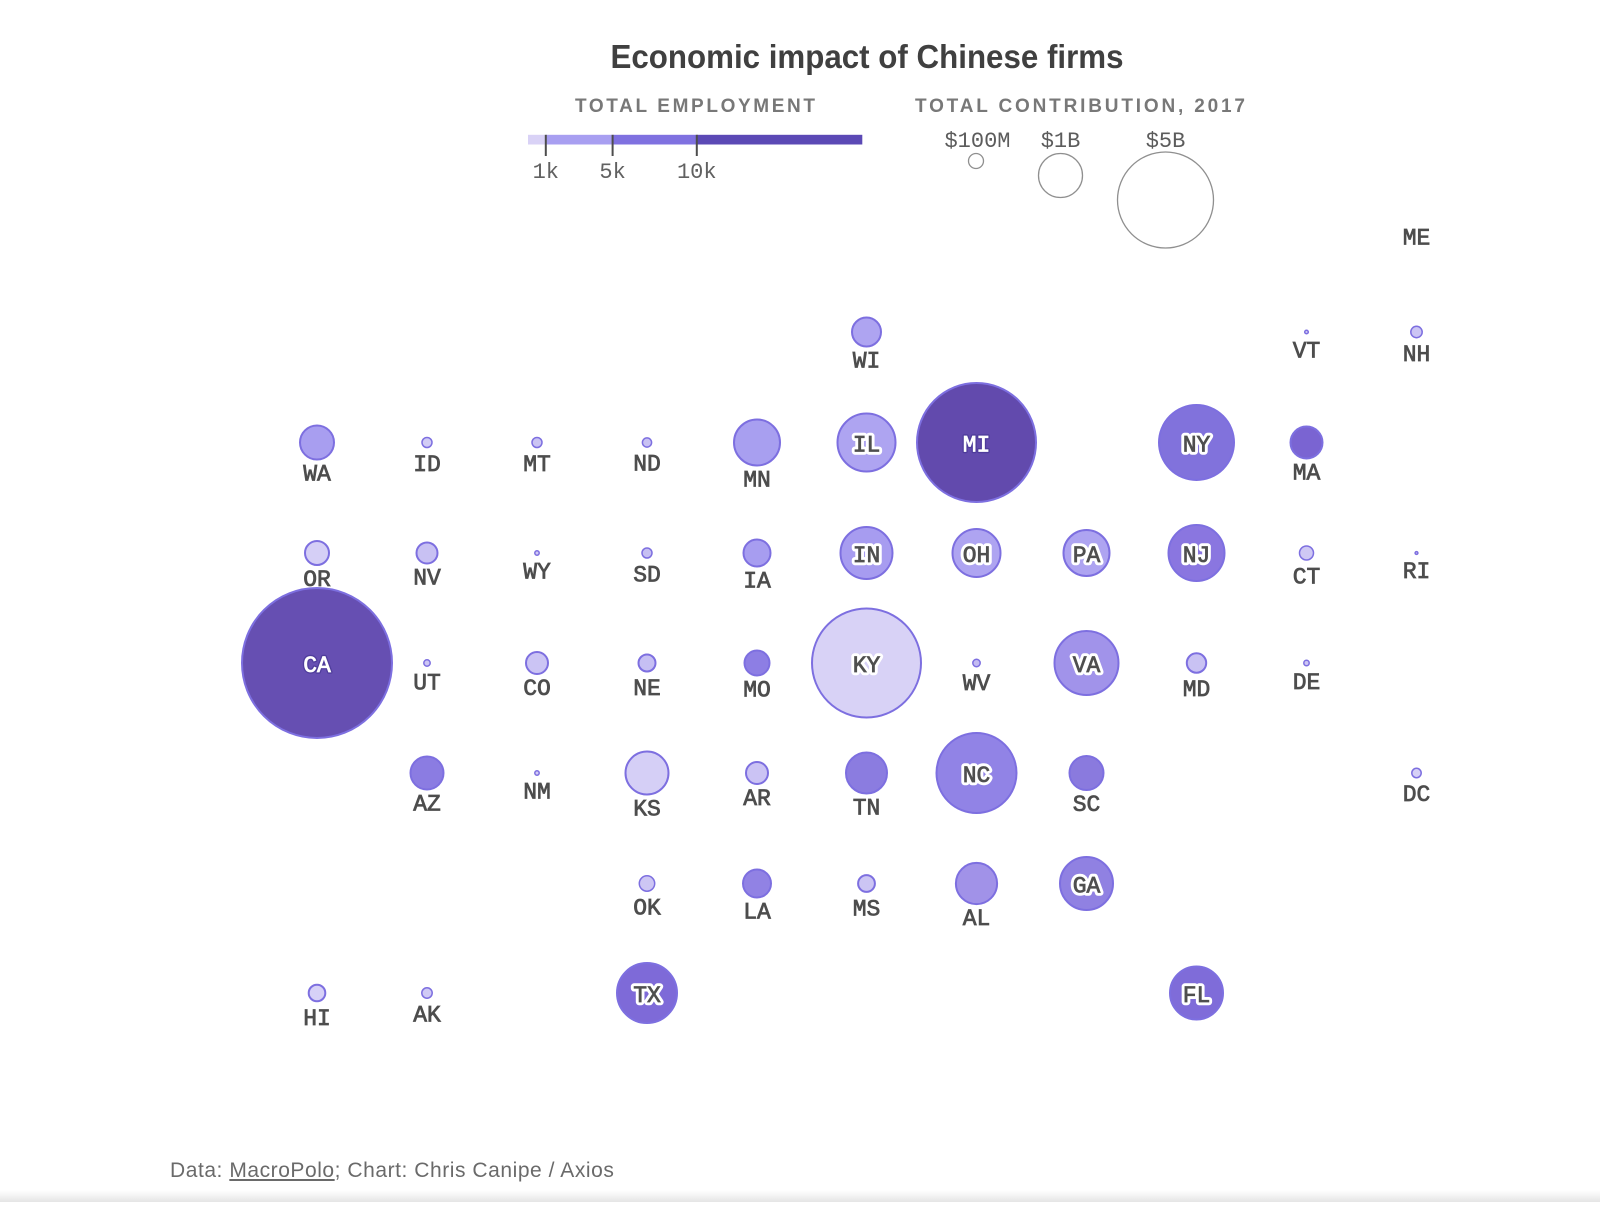 This screenshot has height=1207, width=1600. What do you see at coordinates (317, 666) in the screenshot?
I see `svg-text: CA` at bounding box center [317, 666].